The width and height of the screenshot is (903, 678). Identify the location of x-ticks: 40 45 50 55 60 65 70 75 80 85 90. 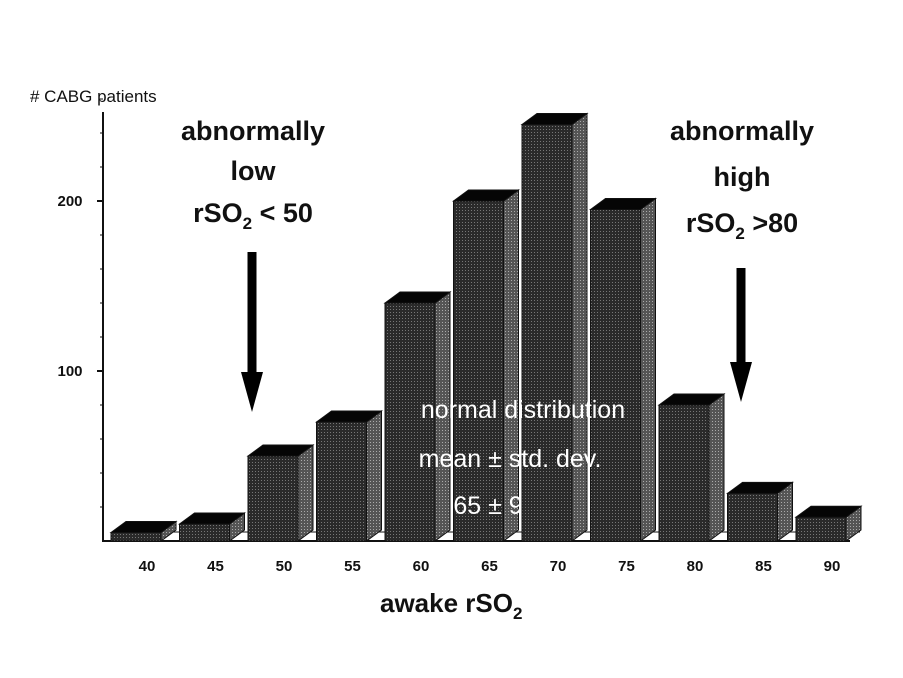
(490, 566).